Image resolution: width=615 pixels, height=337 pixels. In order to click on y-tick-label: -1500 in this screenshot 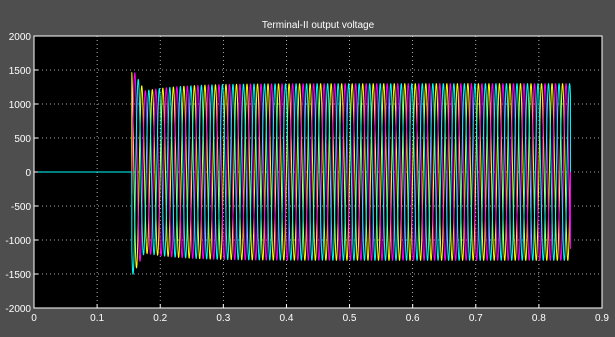, I will do `click(18, 275)`.